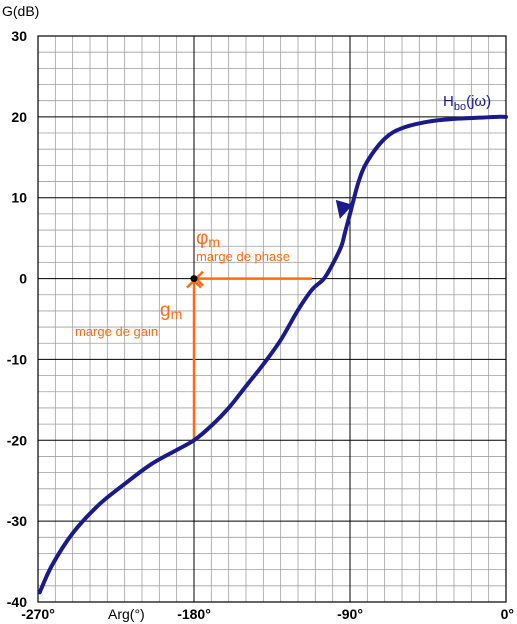 The height and width of the screenshot is (624, 517). I want to click on curve-direction-arrow, so click(344, 209).